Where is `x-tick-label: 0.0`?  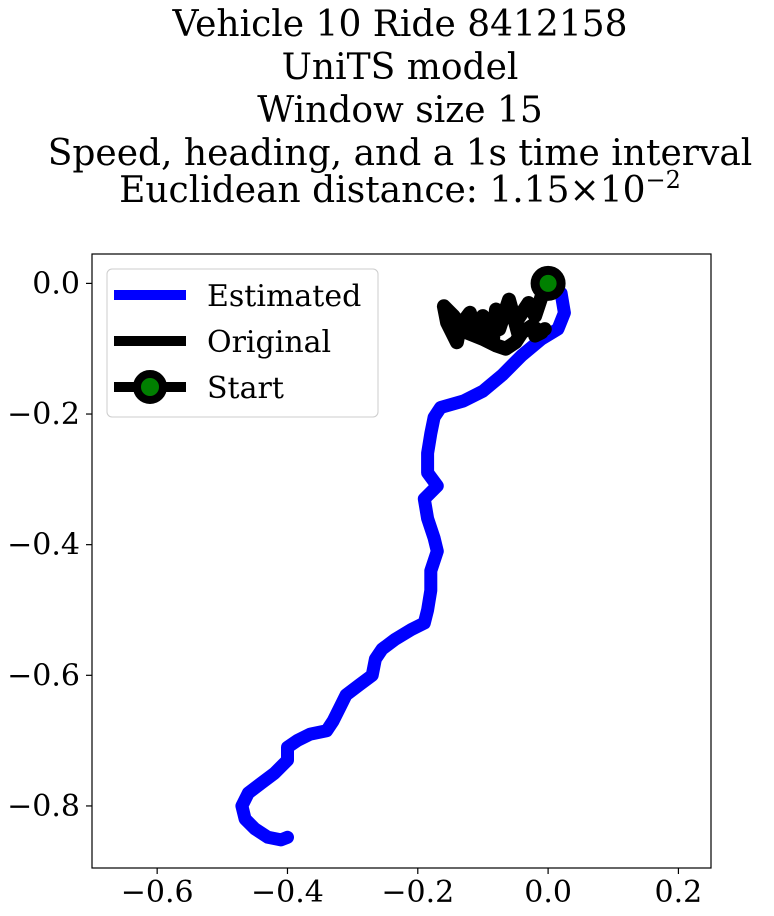
x-tick-label: 0.0 is located at coordinates (548, 892).